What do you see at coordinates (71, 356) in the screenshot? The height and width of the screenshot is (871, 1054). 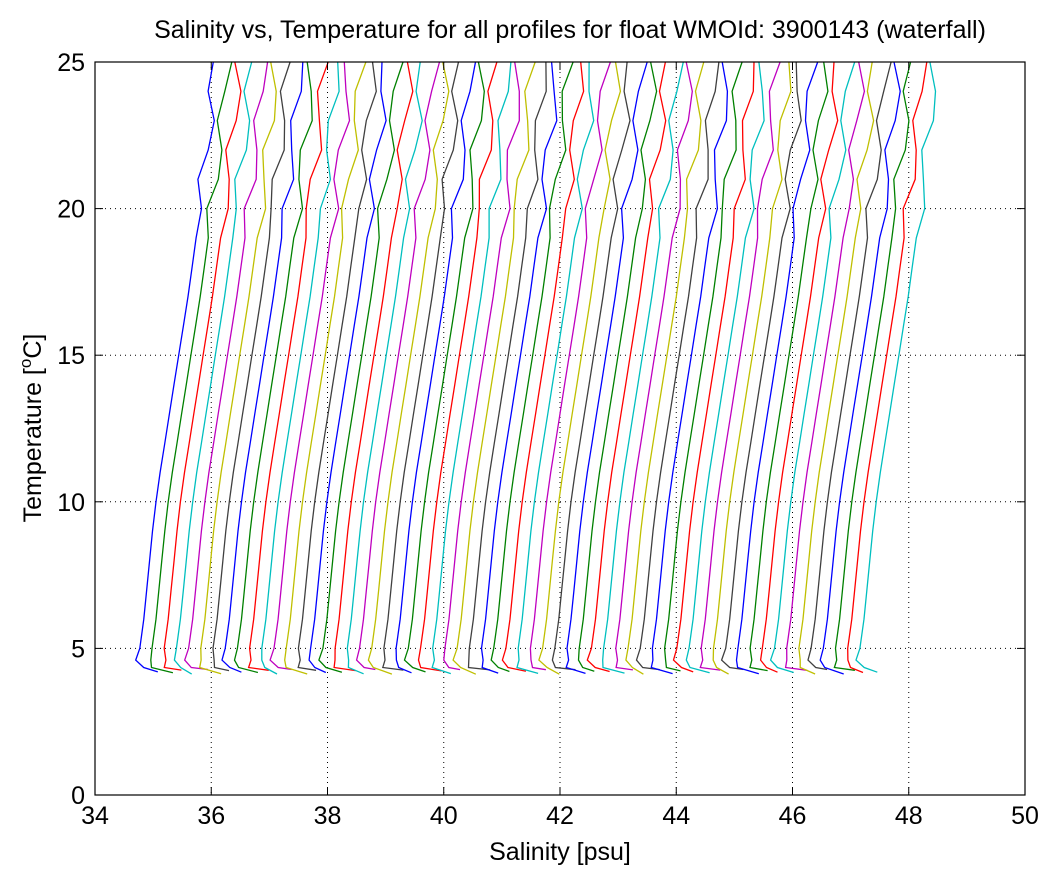 I see `y-tick-label: 15` at bounding box center [71, 356].